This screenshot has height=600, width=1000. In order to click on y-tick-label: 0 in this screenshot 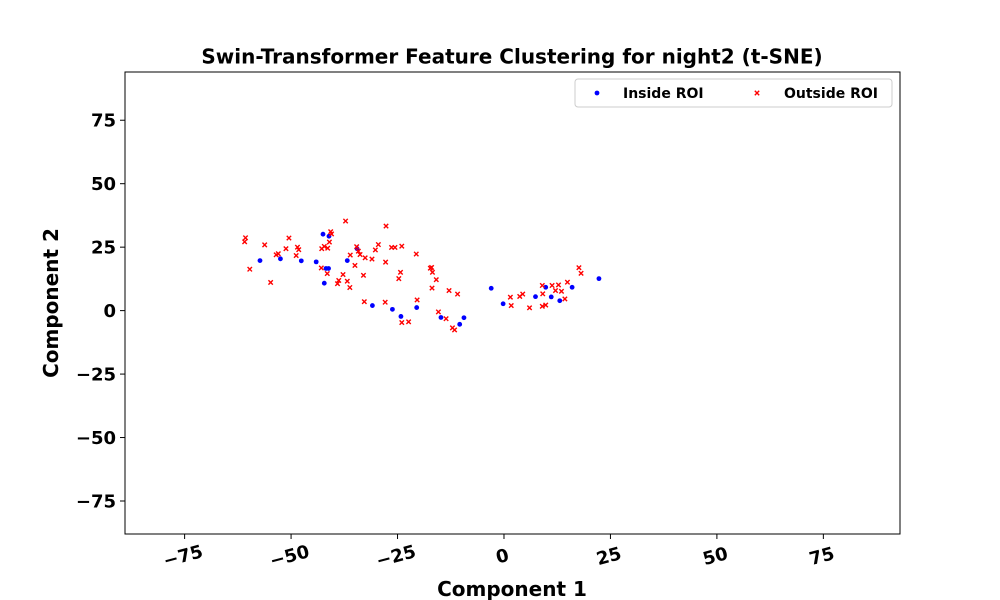, I will do `click(109, 311)`.